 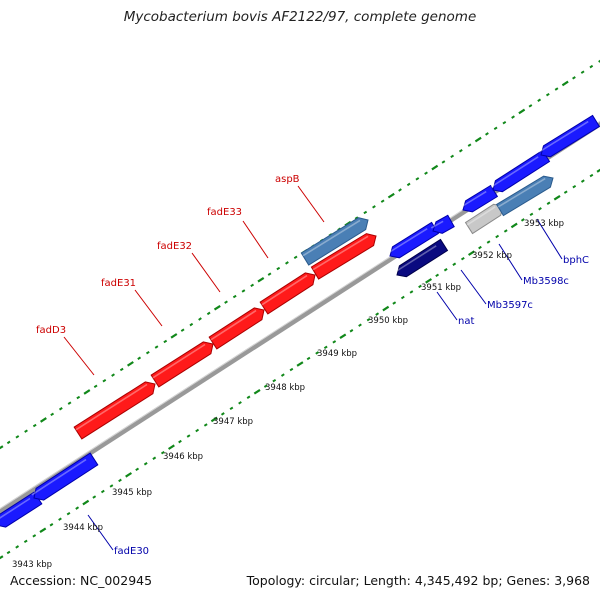 I want to click on kbp-label: 3951 kbp, so click(x=441, y=288).